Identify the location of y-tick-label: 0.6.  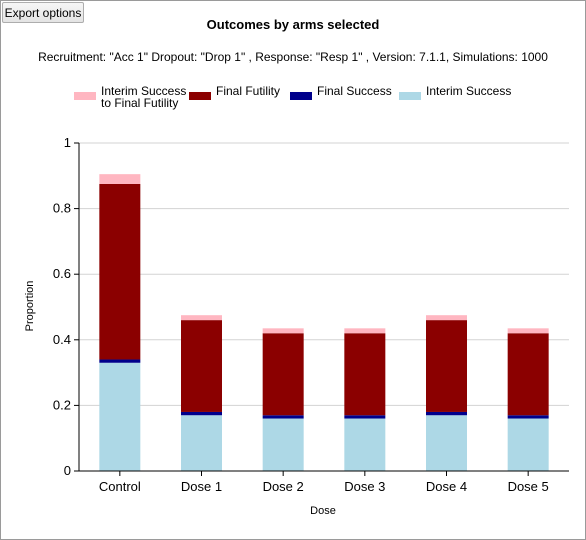
(62, 273).